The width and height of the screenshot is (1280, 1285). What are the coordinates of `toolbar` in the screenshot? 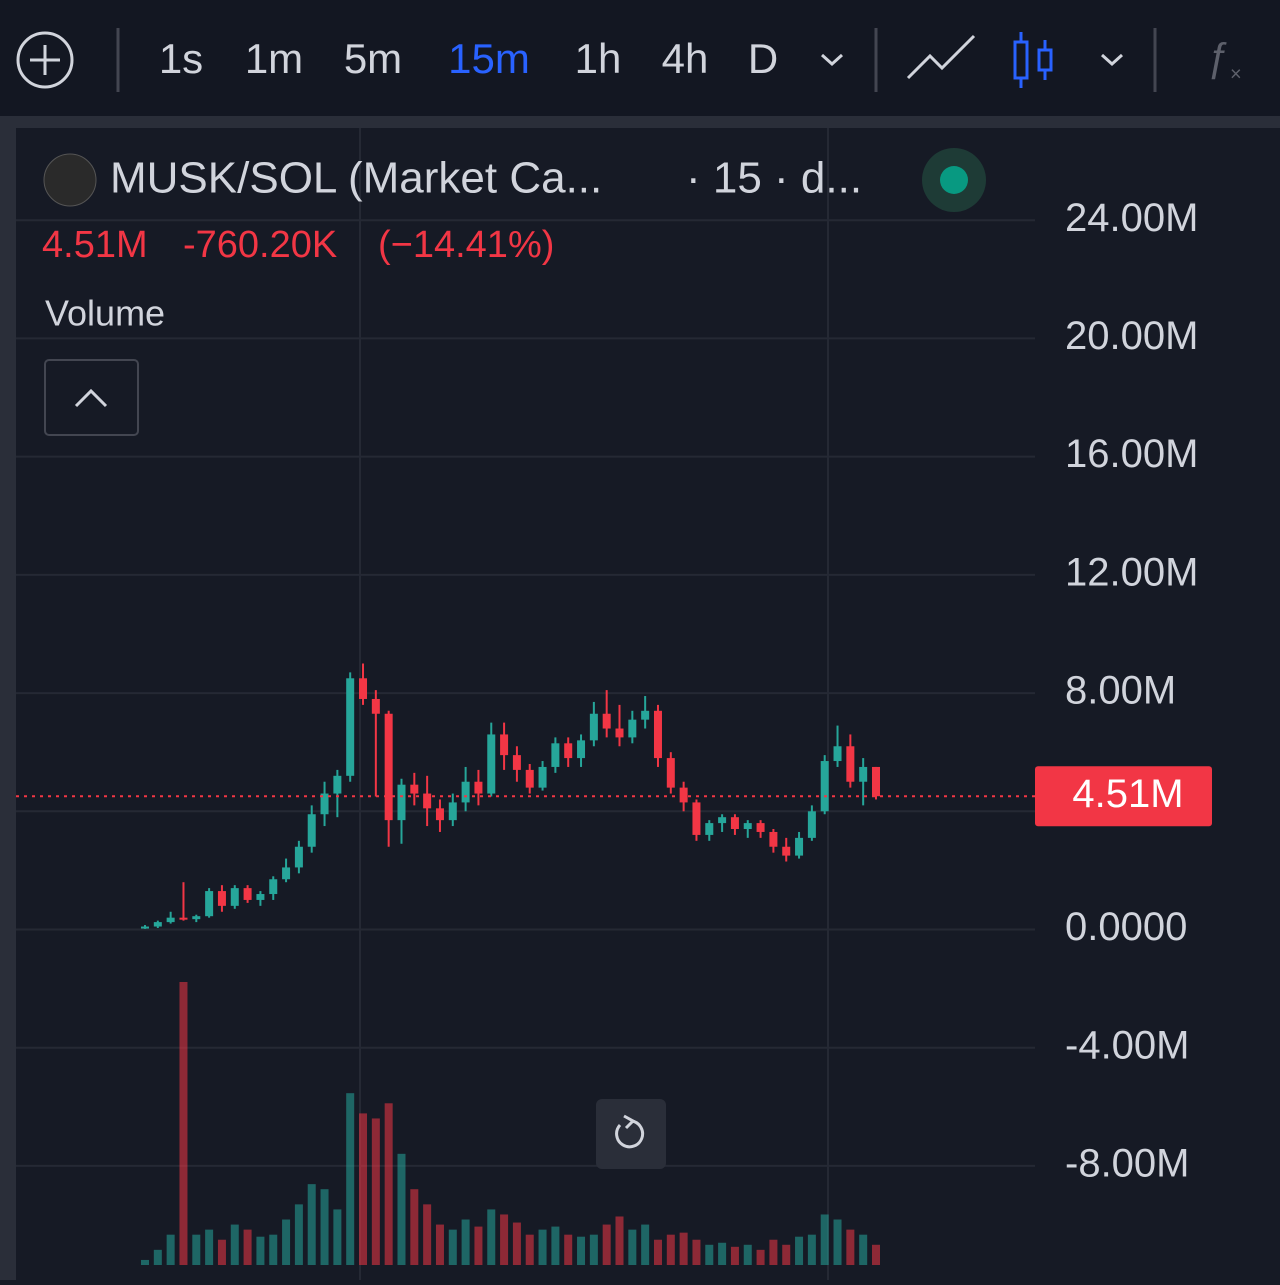 It's located at (640, 58).